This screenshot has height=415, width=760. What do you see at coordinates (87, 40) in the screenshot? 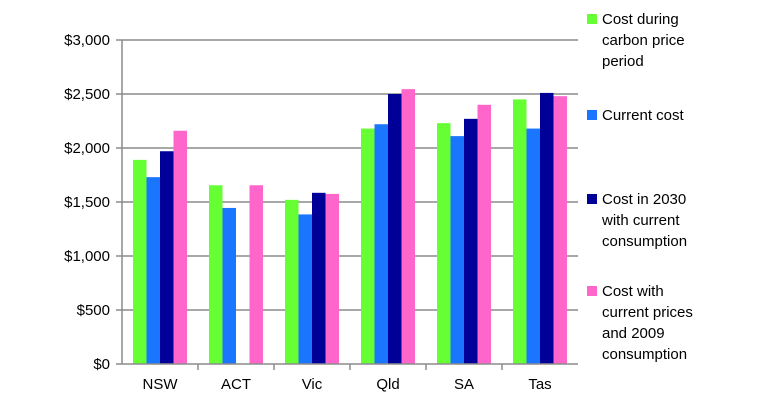
I see `y-tick-label: $3,000` at bounding box center [87, 40].